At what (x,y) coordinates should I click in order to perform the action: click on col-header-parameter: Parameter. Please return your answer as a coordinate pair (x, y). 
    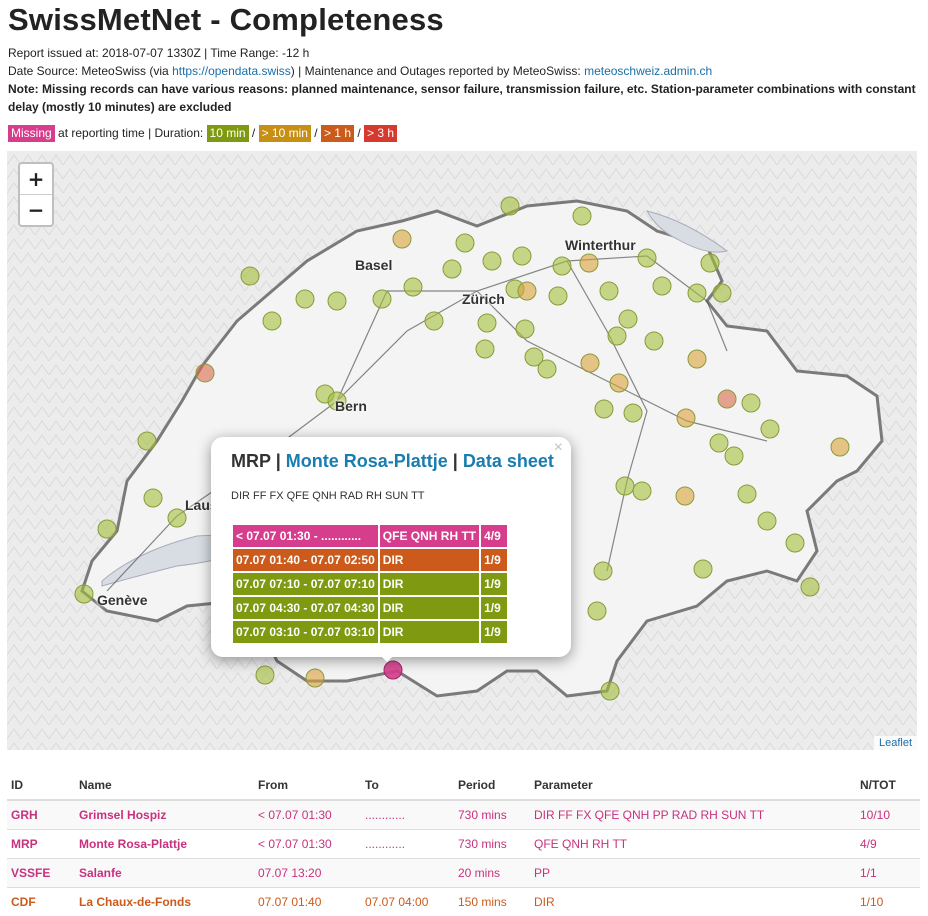
    Looking at the image, I should click on (693, 785).